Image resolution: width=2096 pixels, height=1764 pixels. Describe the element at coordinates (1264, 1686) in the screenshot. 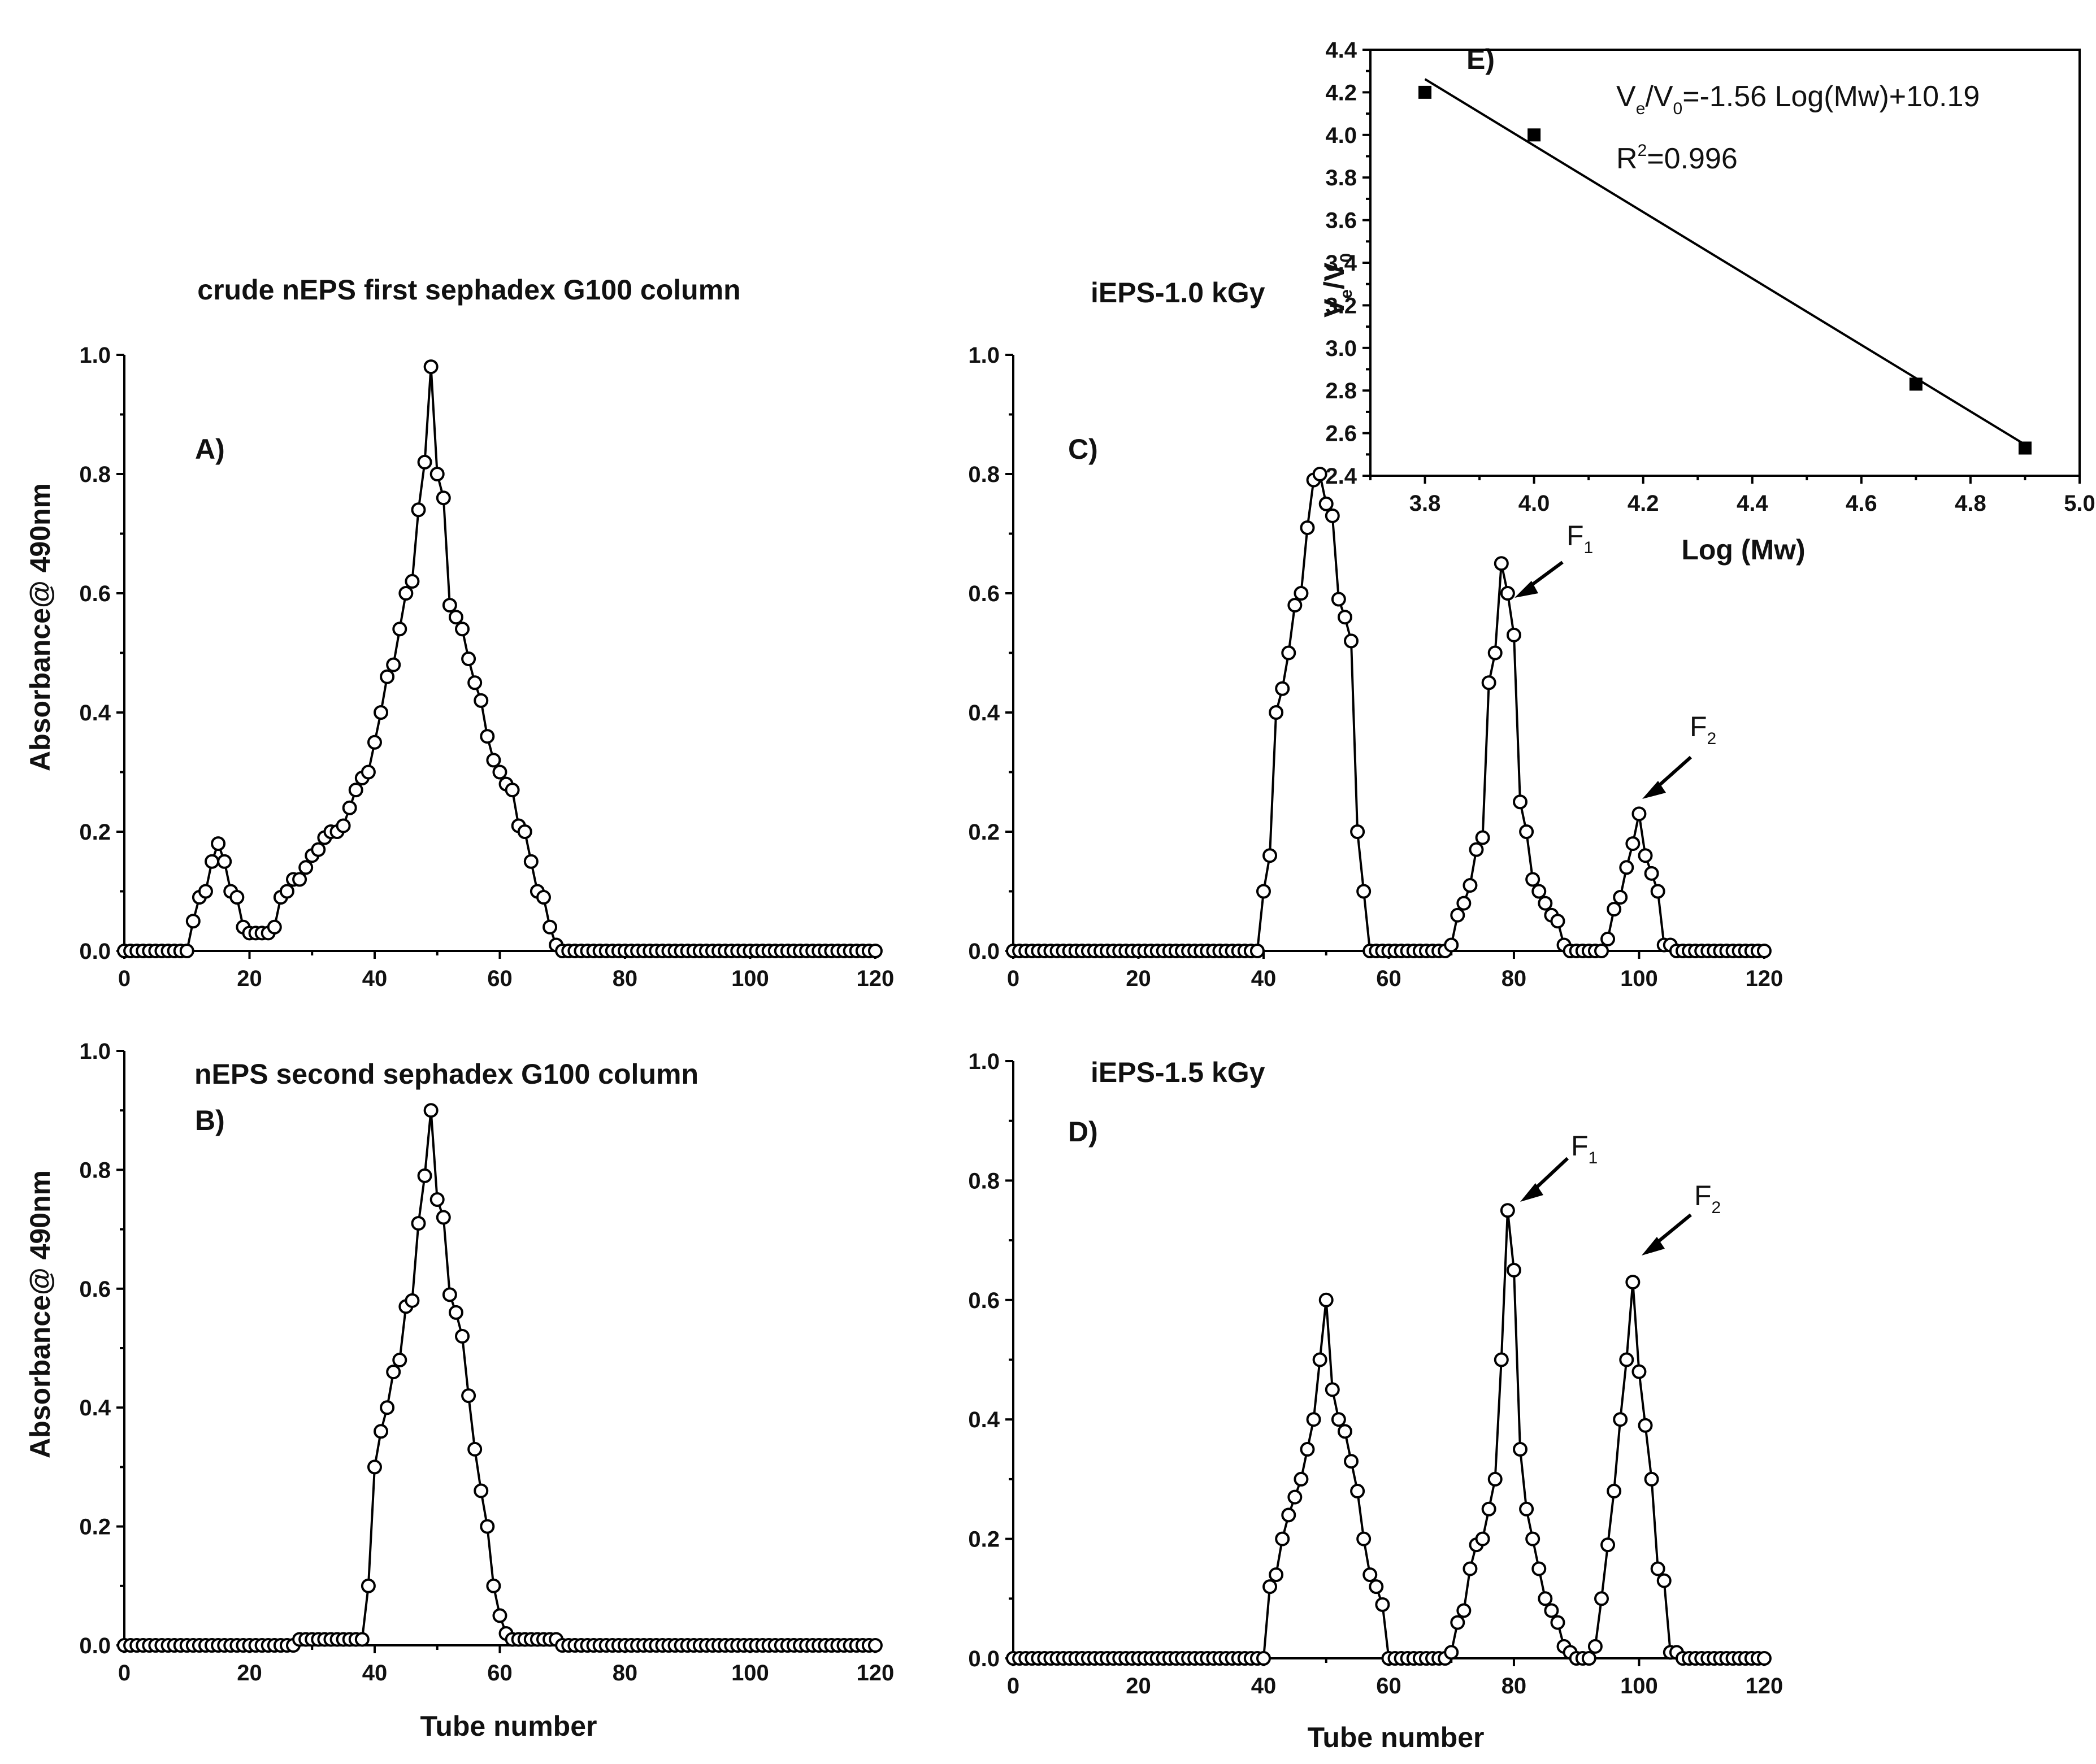

I see `panel-d-xtick-label: 40` at that location.